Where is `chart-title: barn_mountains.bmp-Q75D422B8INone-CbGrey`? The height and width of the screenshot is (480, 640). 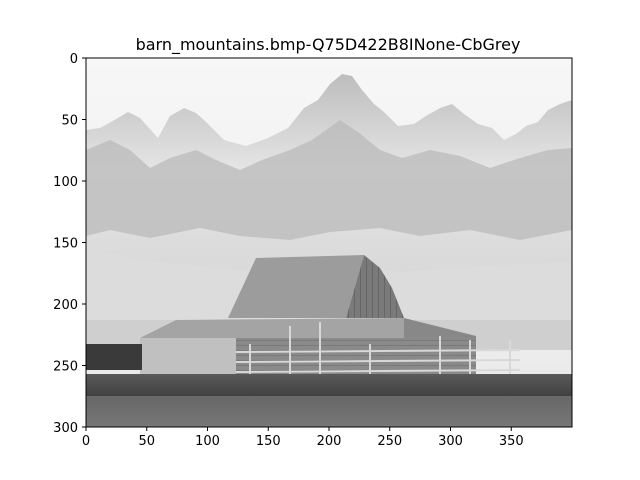 chart-title: barn_mountains.bmp-Q75D422B8INone-CbGrey is located at coordinates (328, 45).